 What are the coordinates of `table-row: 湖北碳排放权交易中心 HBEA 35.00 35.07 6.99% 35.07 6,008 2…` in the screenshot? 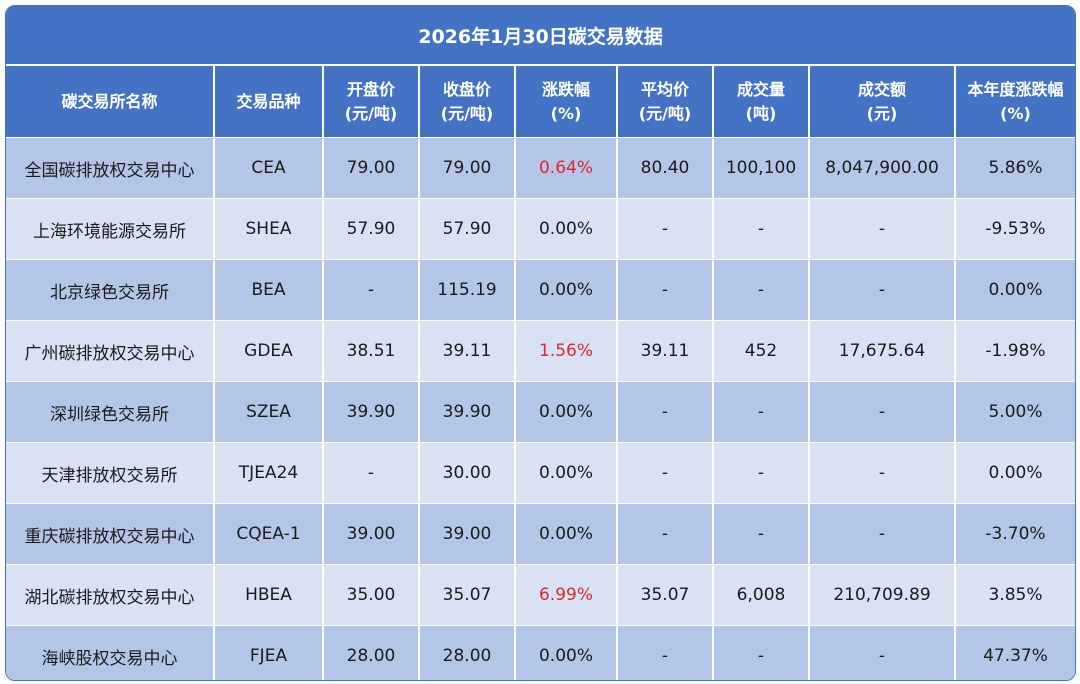 It's located at (540, 595).